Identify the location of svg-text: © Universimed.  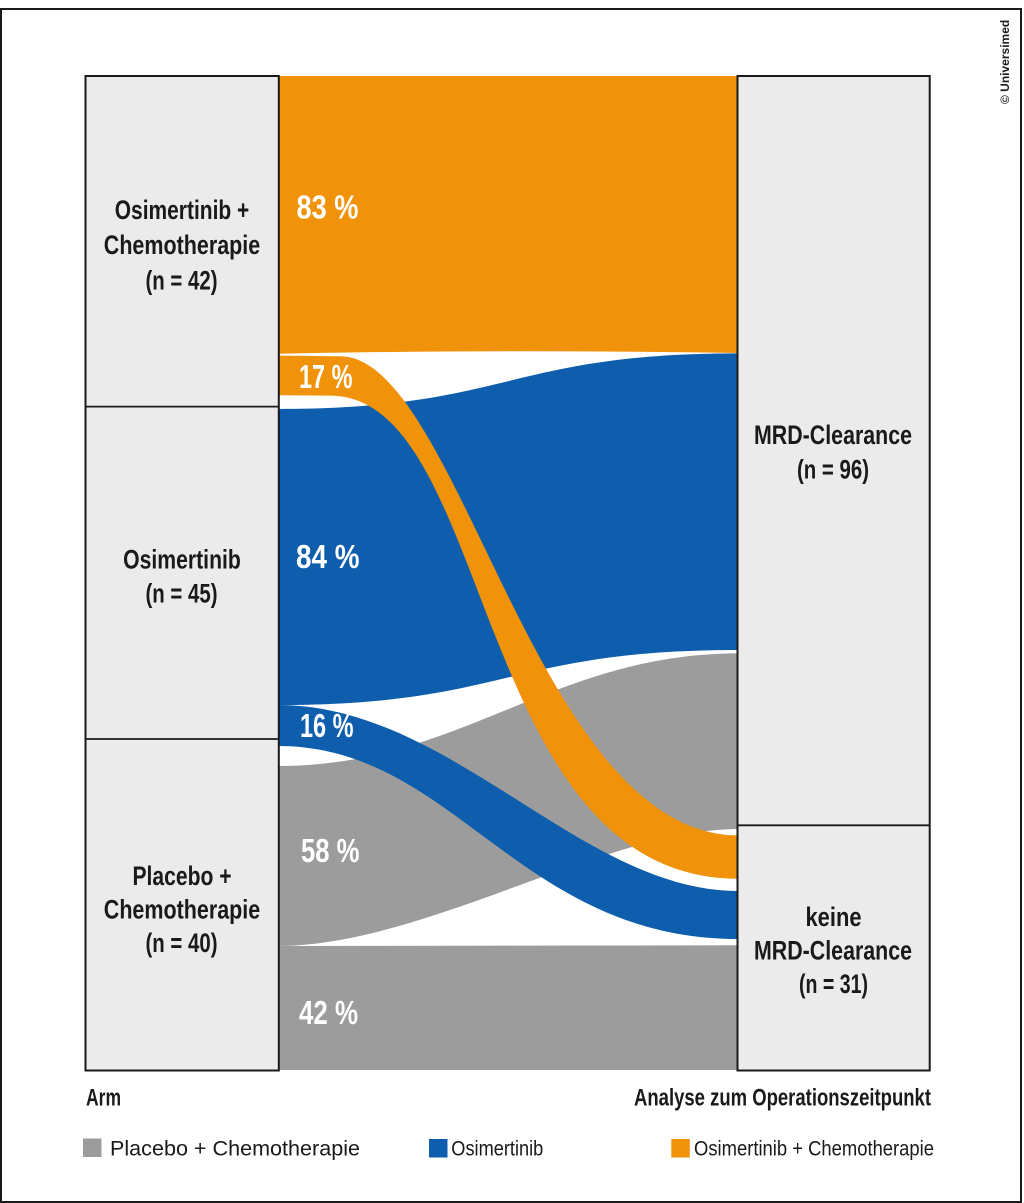
(1005, 62).